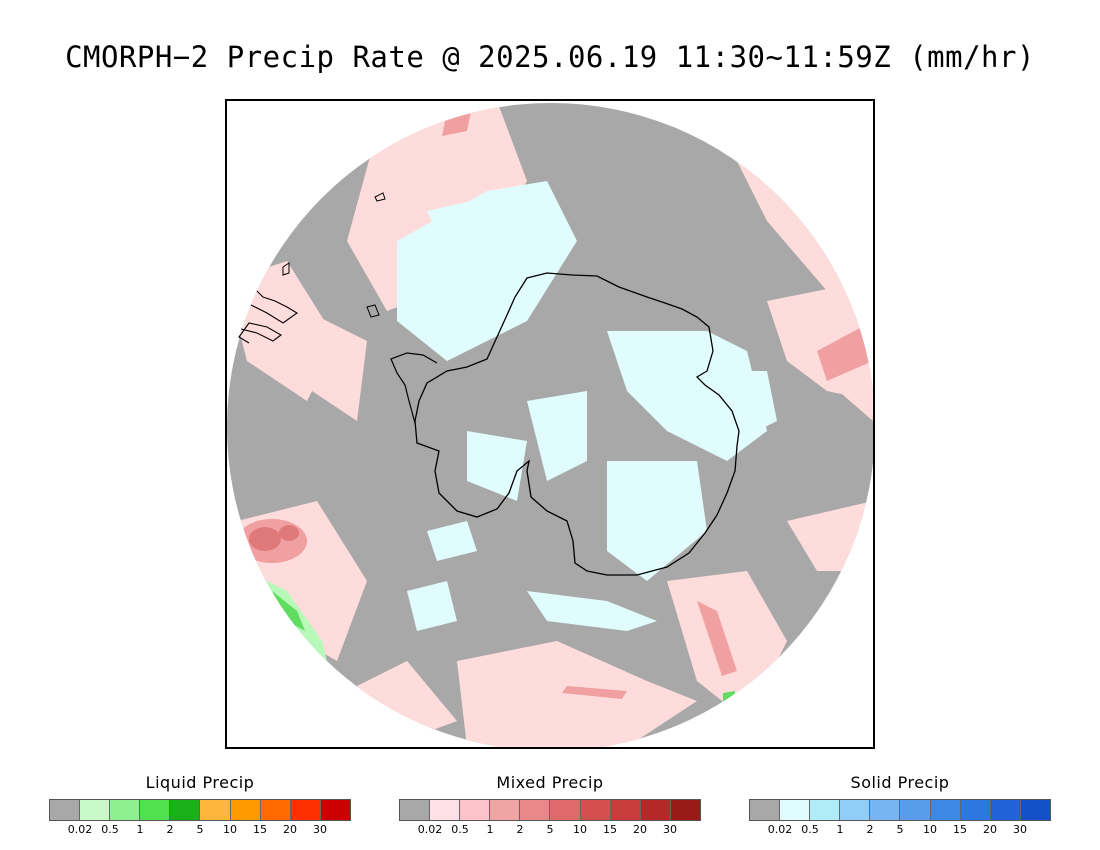 This screenshot has width=1100, height=850. What do you see at coordinates (577, 424) in the screenshot?
I see `antarctica-coastline` at bounding box center [577, 424].